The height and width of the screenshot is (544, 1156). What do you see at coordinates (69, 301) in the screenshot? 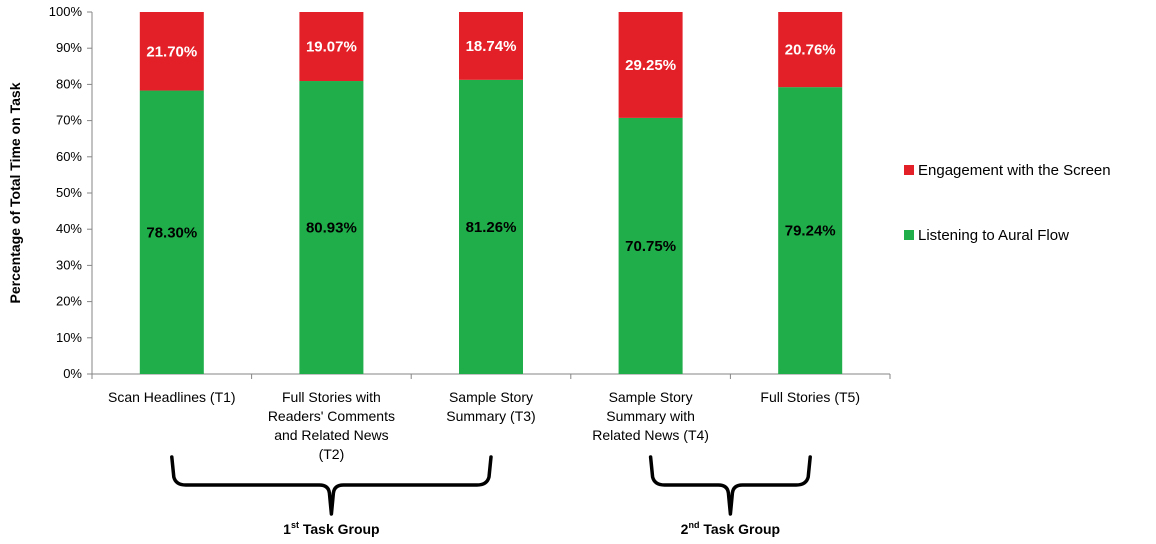
I see `y-tick-label: 20%` at bounding box center [69, 301].